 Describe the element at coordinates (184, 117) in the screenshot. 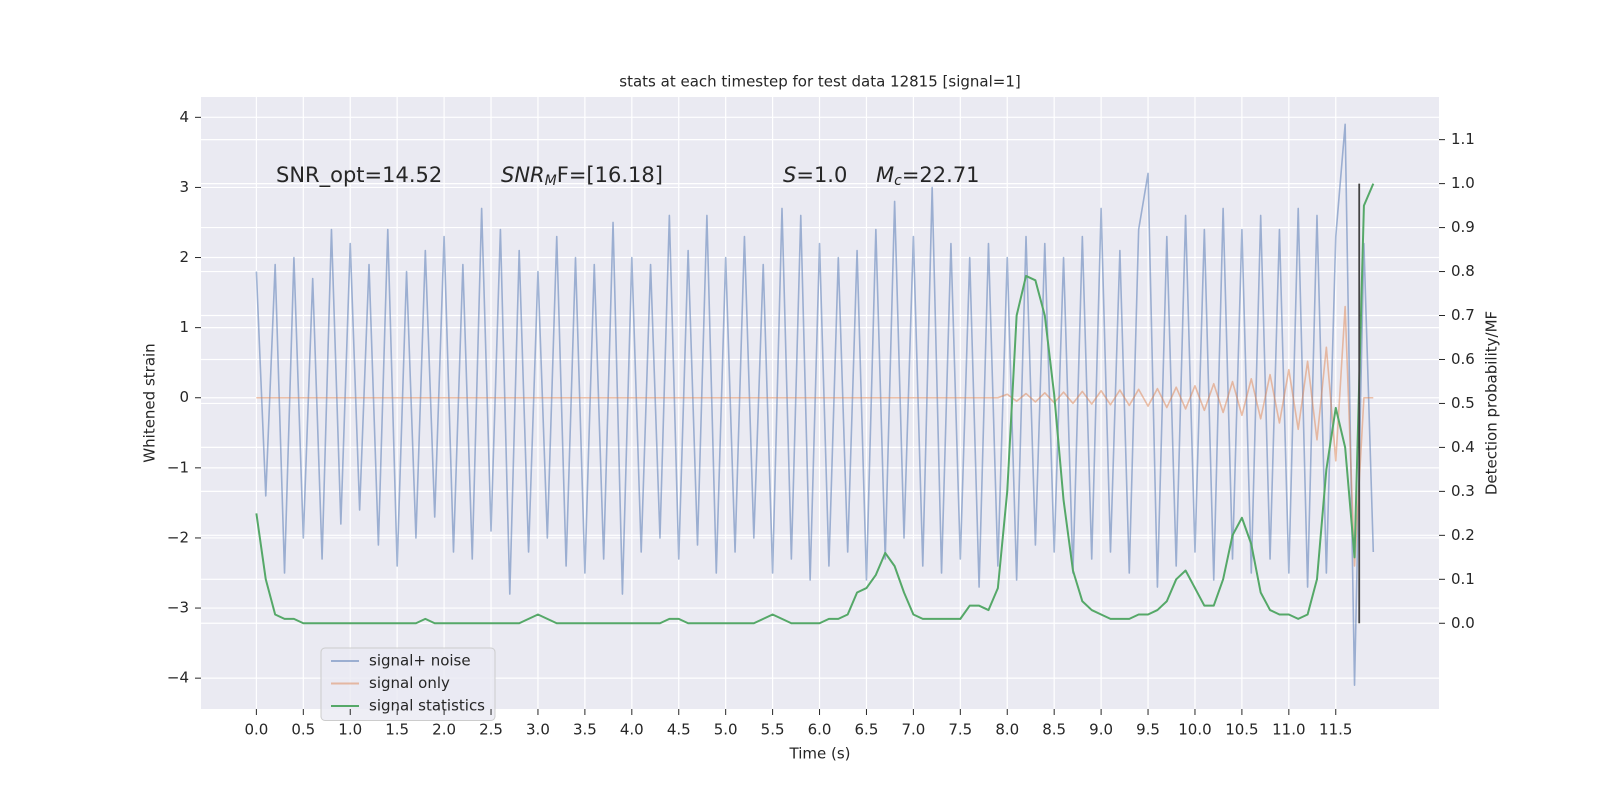

I see `y-tick-label: 4` at that location.